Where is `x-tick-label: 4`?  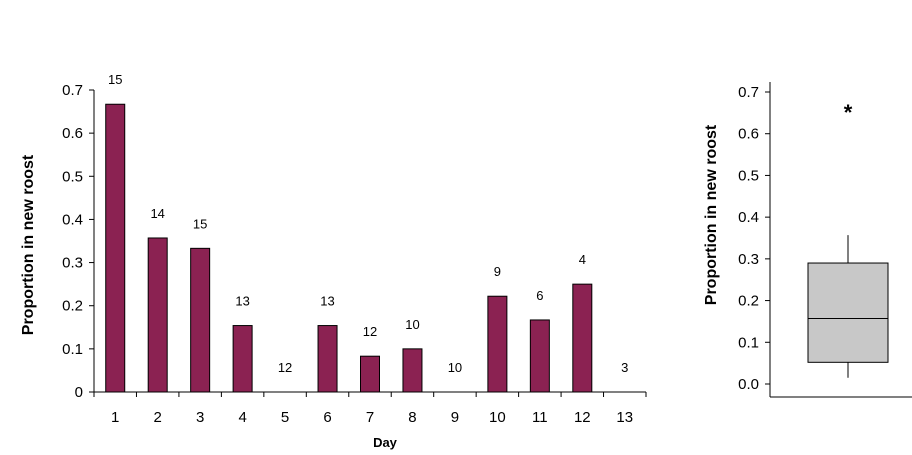 x-tick-label: 4 is located at coordinates (242, 417).